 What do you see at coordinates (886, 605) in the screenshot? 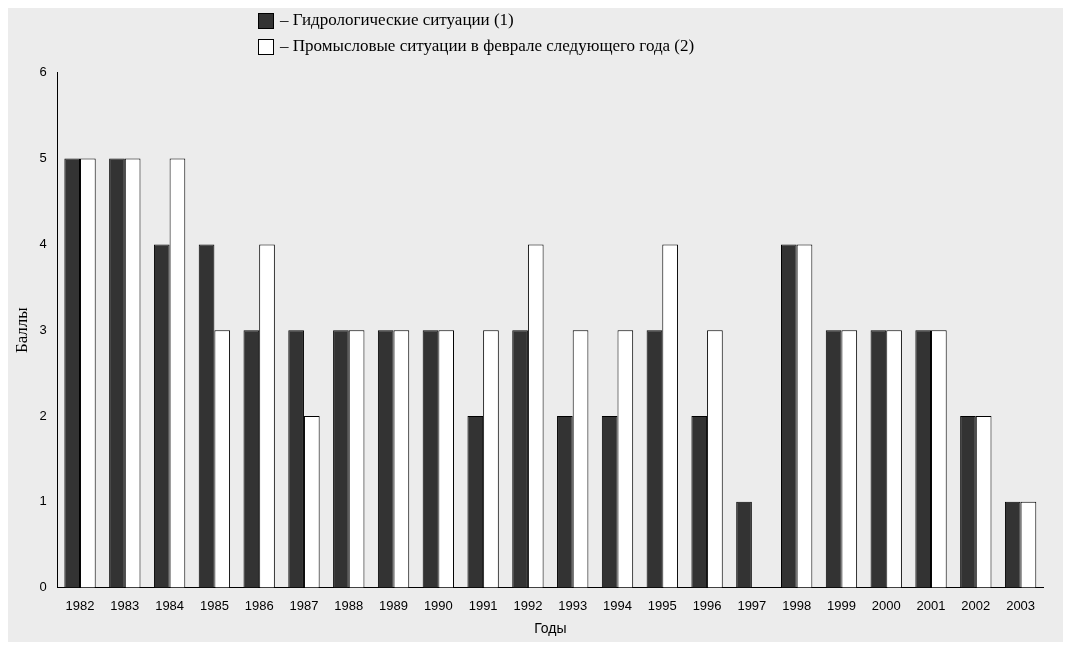
I see `x-tick-label: 2000` at bounding box center [886, 605].